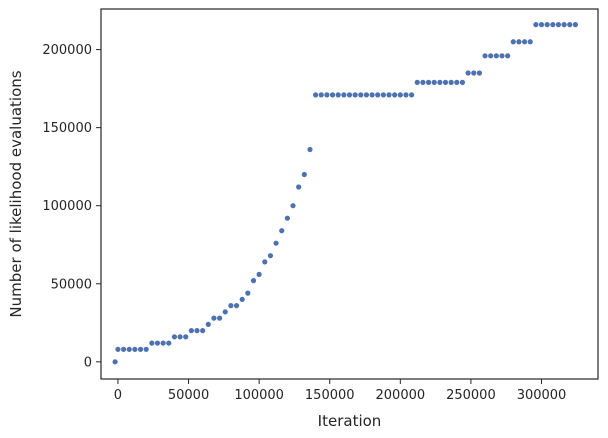 This screenshot has height=438, width=608. Describe the element at coordinates (67, 50) in the screenshot. I see `y-tick-label: 200000` at that location.